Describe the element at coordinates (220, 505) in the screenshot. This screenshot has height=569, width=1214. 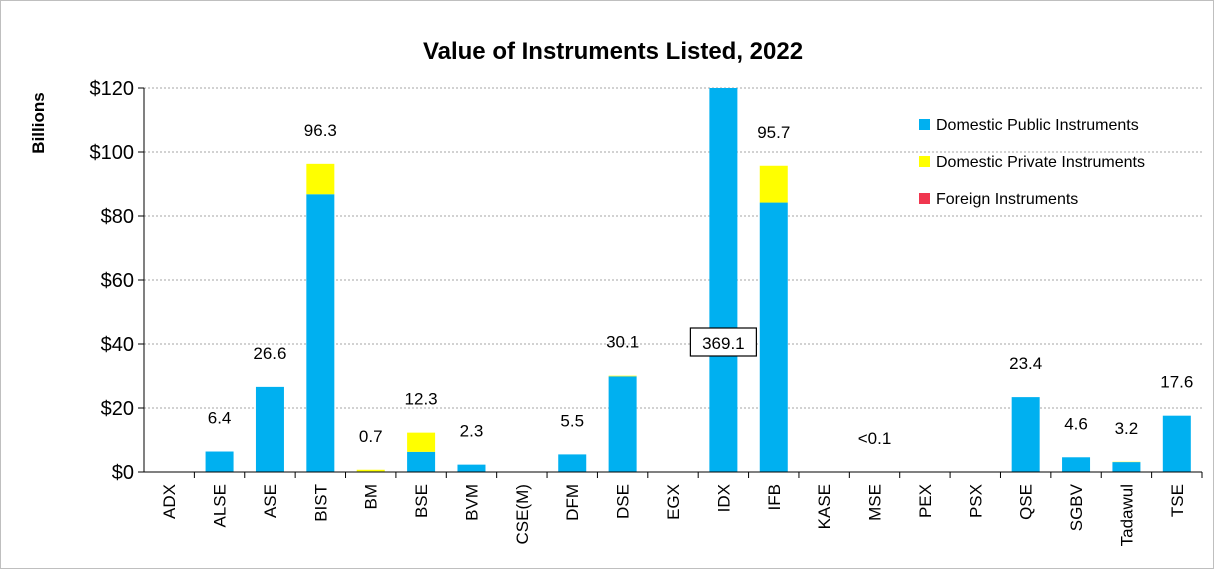
I see `x-tick-label: ALSE` at that location.